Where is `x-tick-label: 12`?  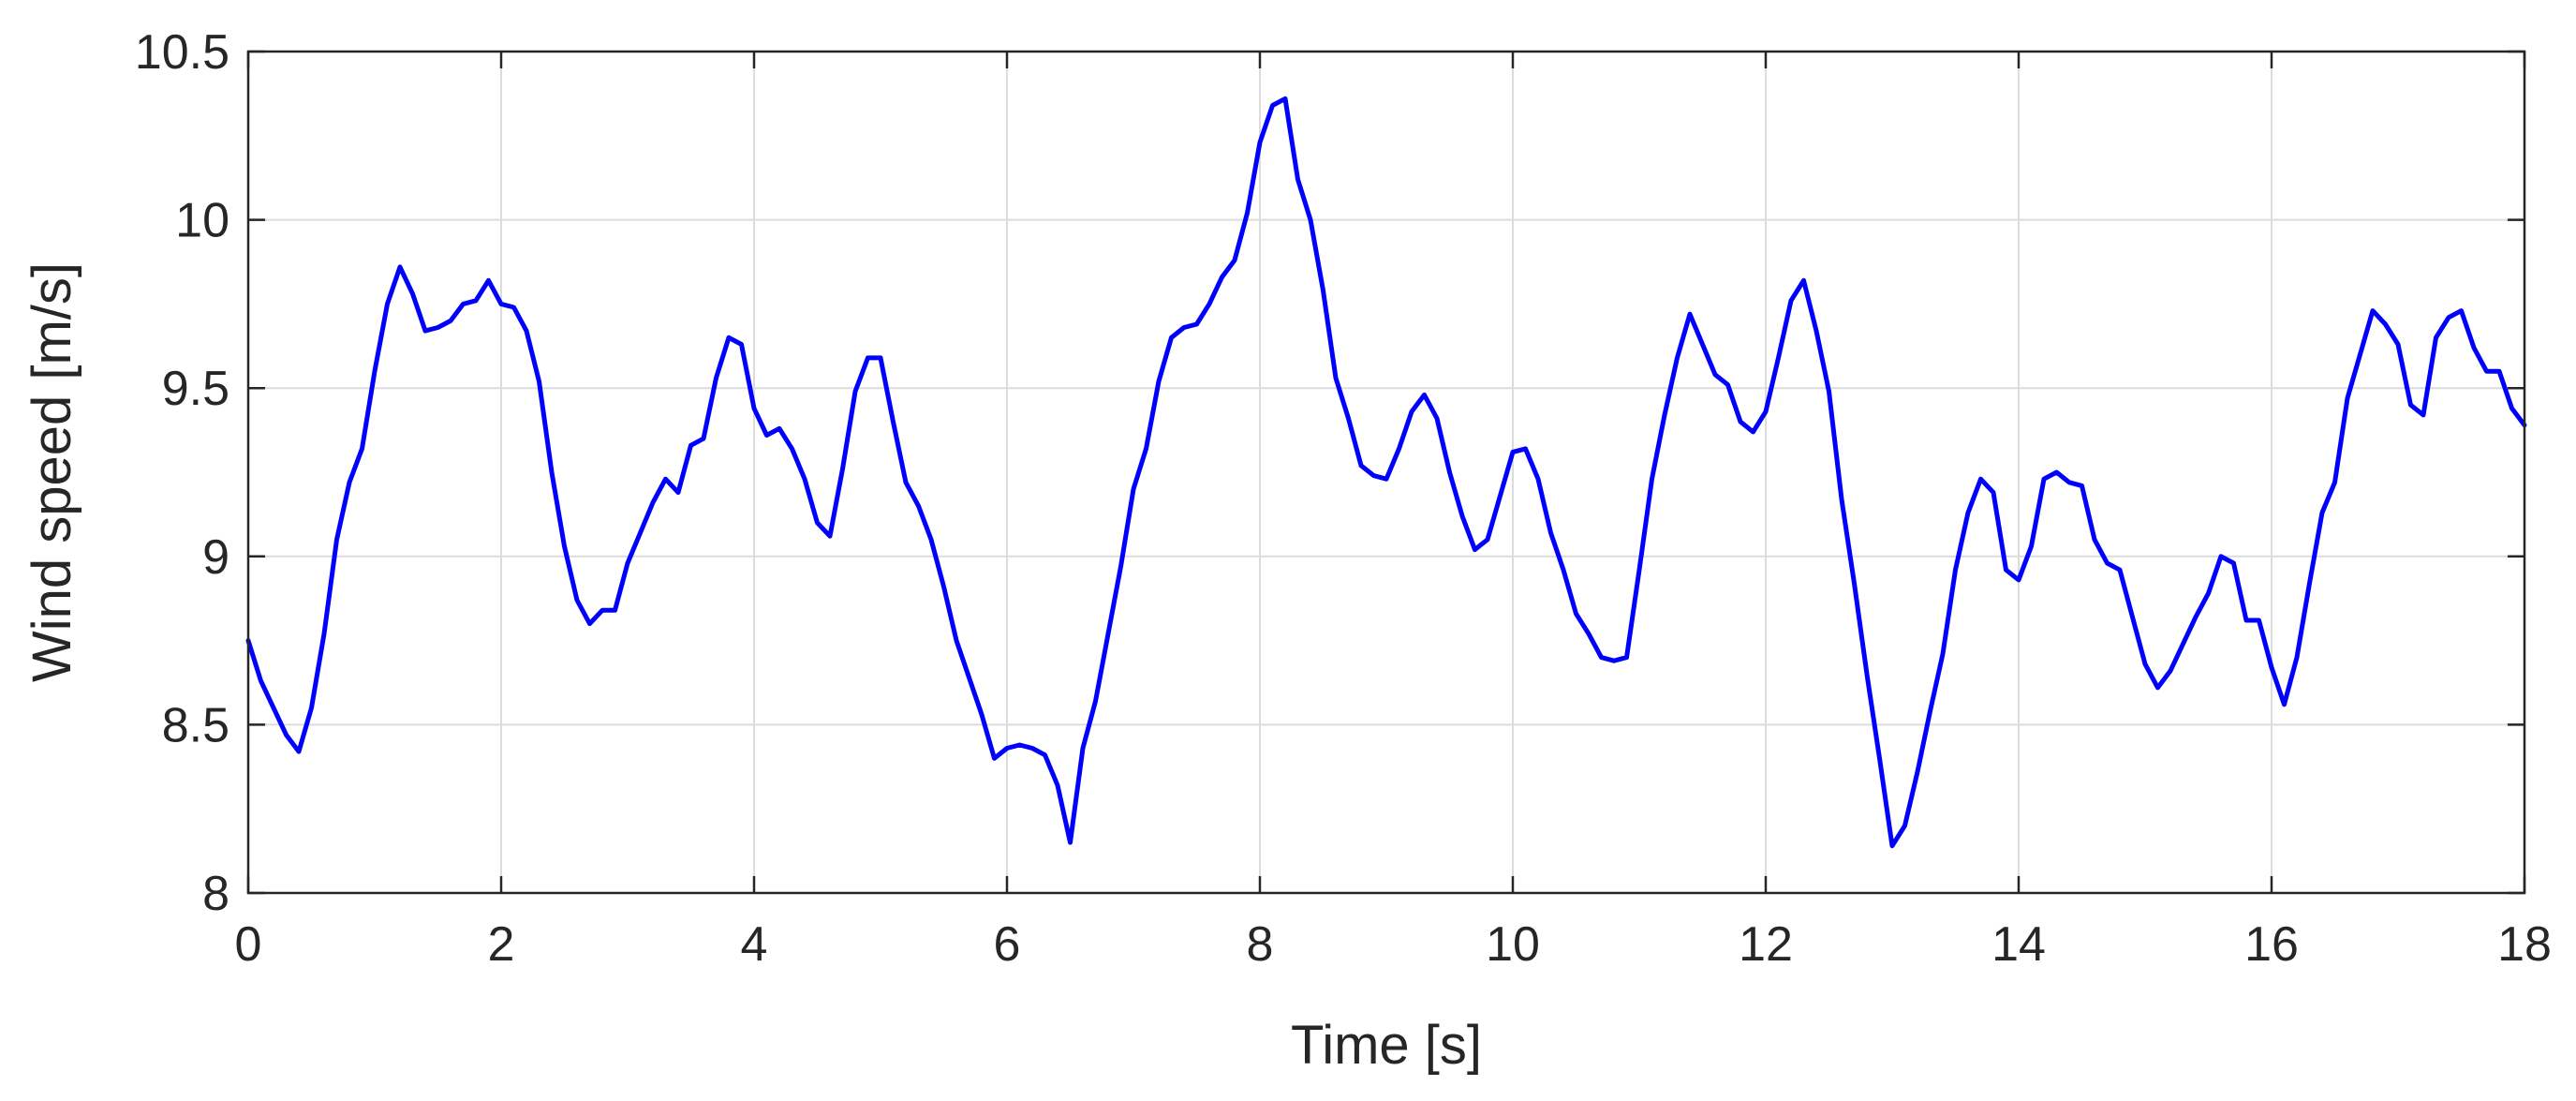 x-tick-label: 12 is located at coordinates (1766, 944).